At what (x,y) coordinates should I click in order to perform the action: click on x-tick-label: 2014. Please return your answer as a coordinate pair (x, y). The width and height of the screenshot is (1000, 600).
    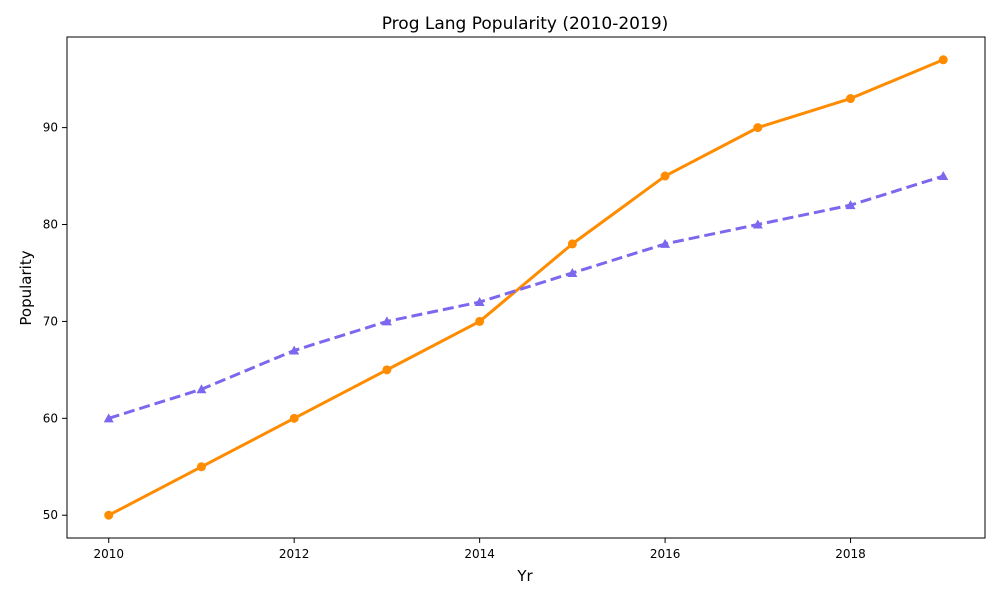
    Looking at the image, I should click on (479, 554).